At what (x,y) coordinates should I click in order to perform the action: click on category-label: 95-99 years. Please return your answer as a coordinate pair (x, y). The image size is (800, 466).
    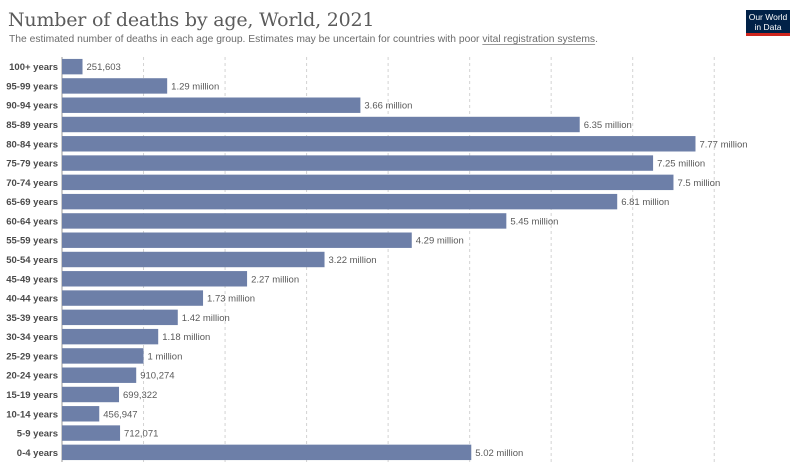
    Looking at the image, I should click on (32, 86).